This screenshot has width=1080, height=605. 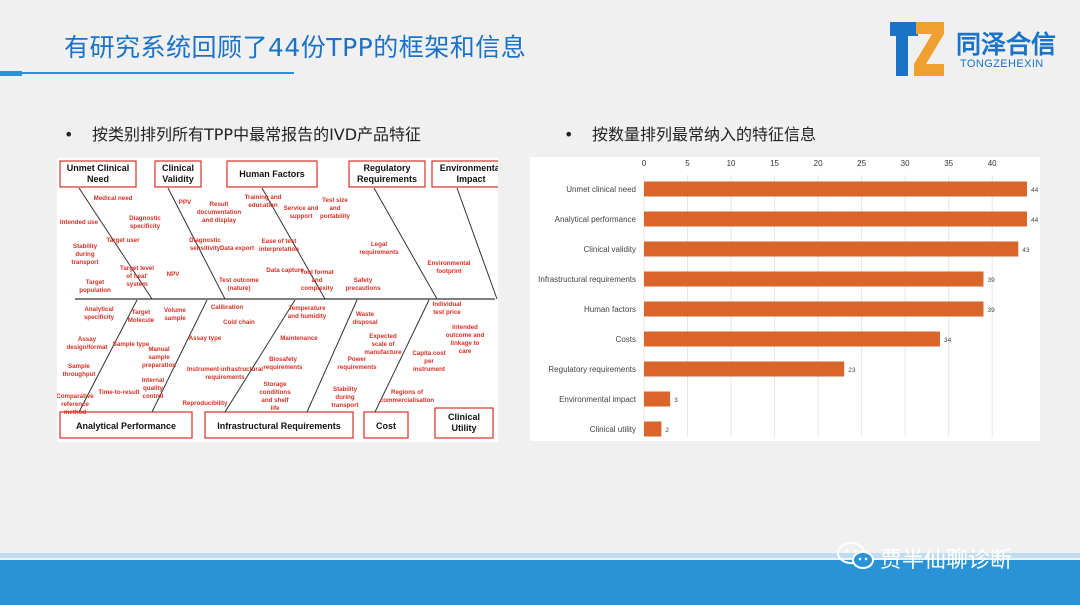 What do you see at coordinates (644, 163) in the screenshot?
I see `x-tick-label: 0` at bounding box center [644, 163].